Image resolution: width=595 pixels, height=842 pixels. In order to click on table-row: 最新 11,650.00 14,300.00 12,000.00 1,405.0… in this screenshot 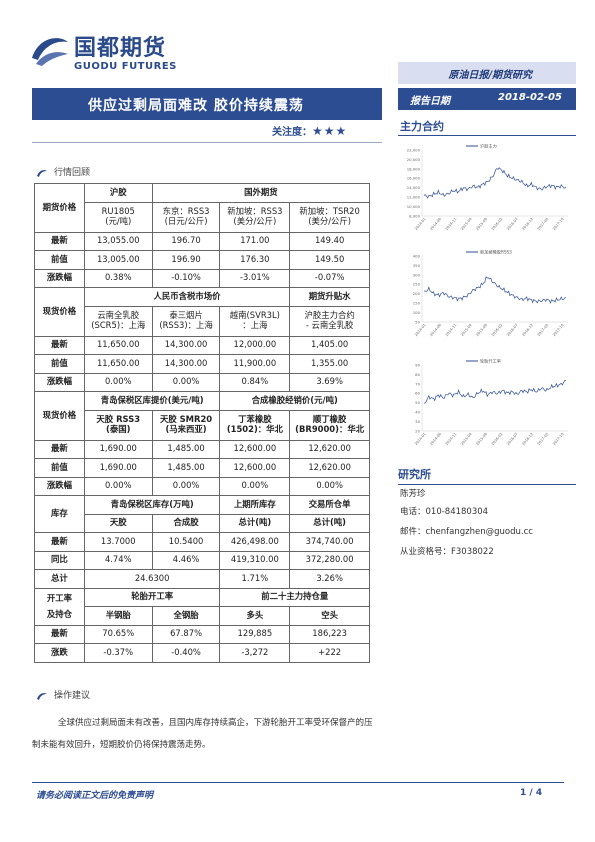, I will do `click(202, 345)`.